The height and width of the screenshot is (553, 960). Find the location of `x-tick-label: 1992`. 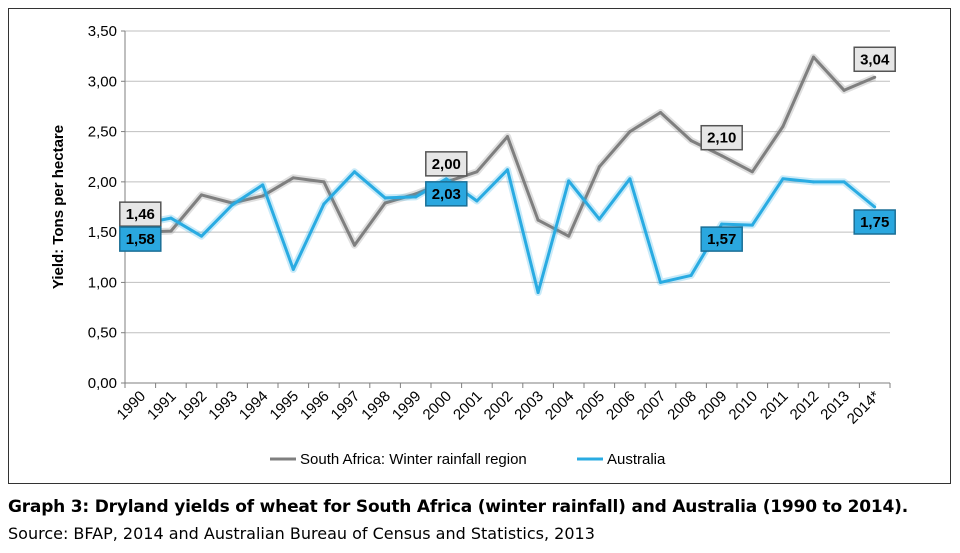

x-tick-label: 1992 is located at coordinates (193, 406).